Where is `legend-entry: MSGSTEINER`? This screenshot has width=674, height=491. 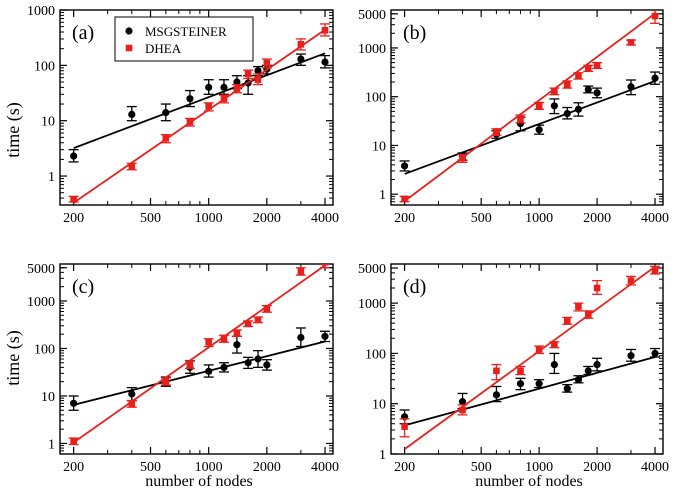 legend-entry: MSGSTEINER is located at coordinates (186, 31).